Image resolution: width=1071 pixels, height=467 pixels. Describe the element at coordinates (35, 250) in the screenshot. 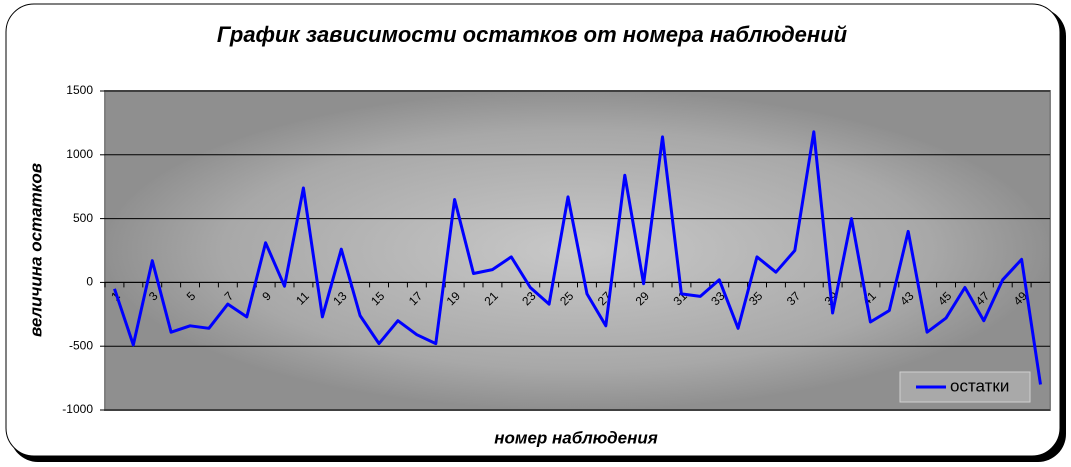

I see `y-axis-title: величина остатков` at that location.